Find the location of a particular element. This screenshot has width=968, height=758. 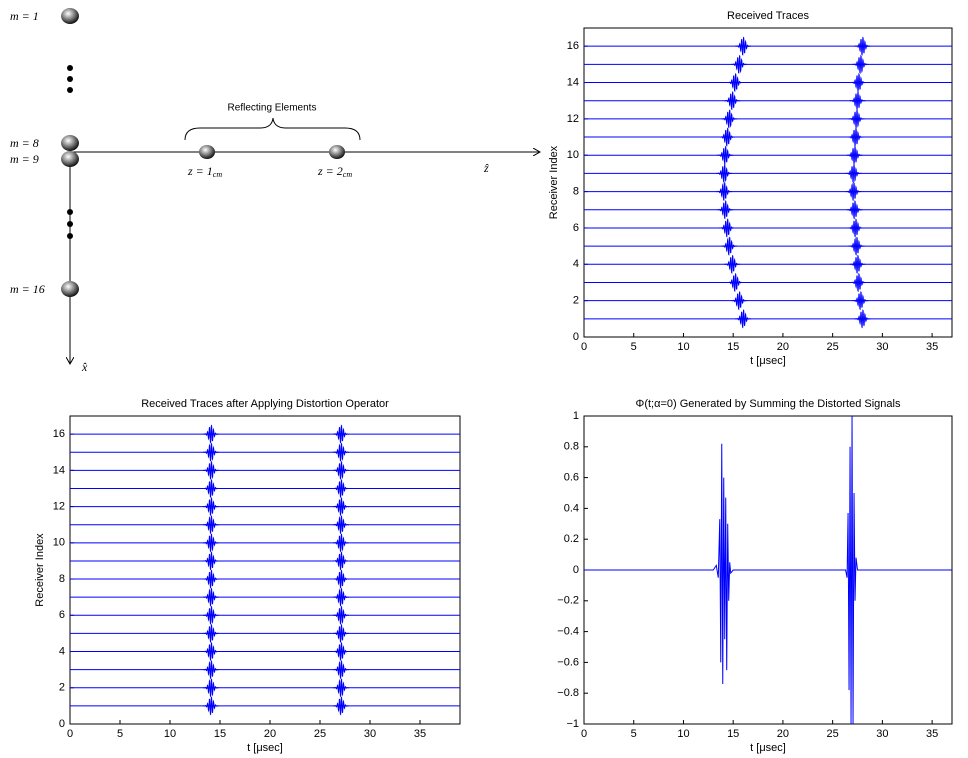

x-axis-label: x̂ is located at coordinates (84, 367).